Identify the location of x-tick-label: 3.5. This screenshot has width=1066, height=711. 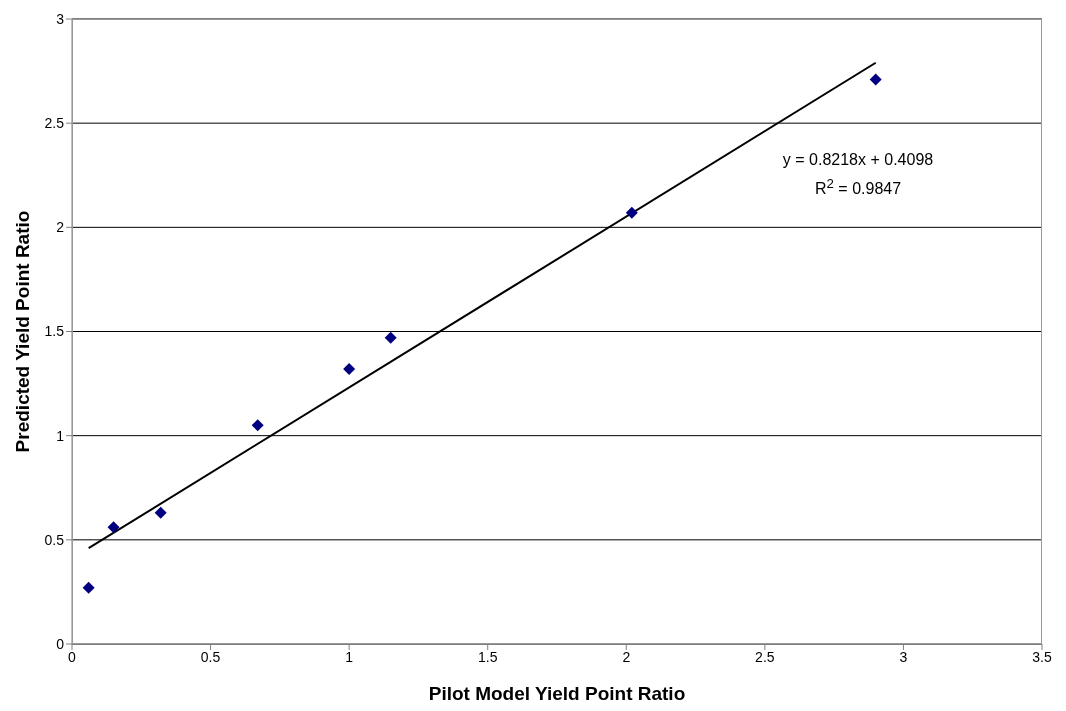
(1042, 656).